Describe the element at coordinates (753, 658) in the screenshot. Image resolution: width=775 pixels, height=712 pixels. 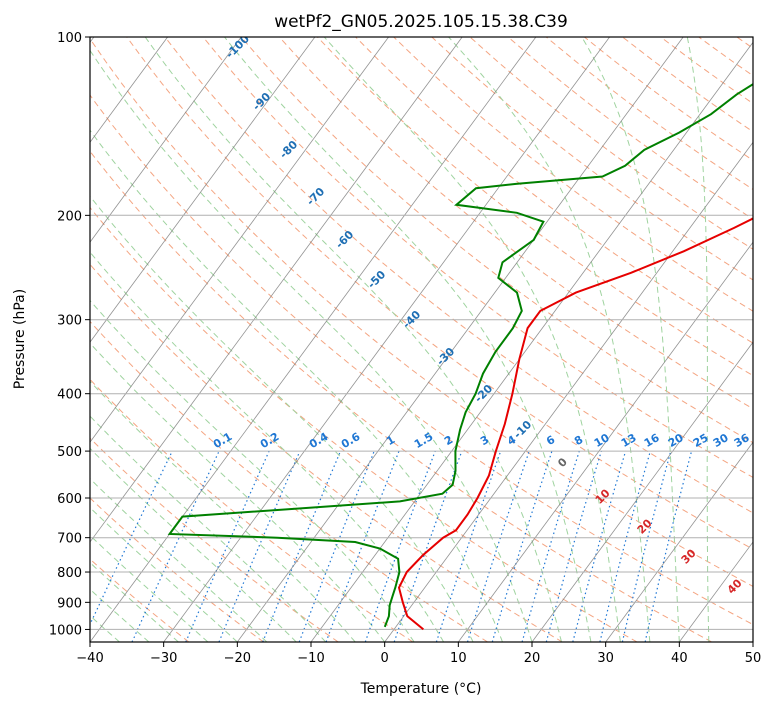
I see `x-tick-label: 50` at that location.